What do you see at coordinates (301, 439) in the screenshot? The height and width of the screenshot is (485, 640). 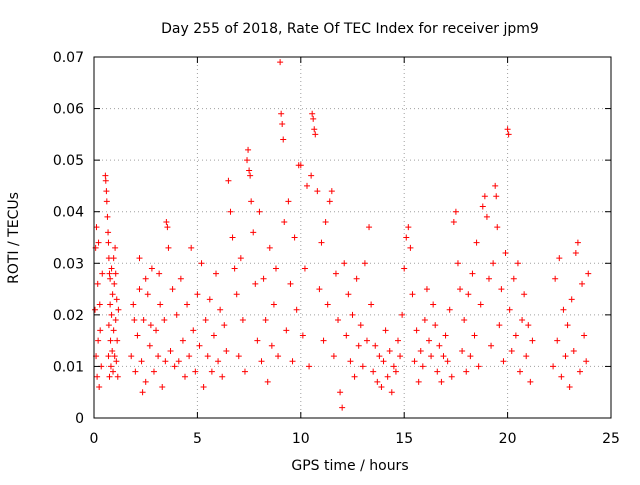 I see `x-tick-label: 10` at bounding box center [301, 439].